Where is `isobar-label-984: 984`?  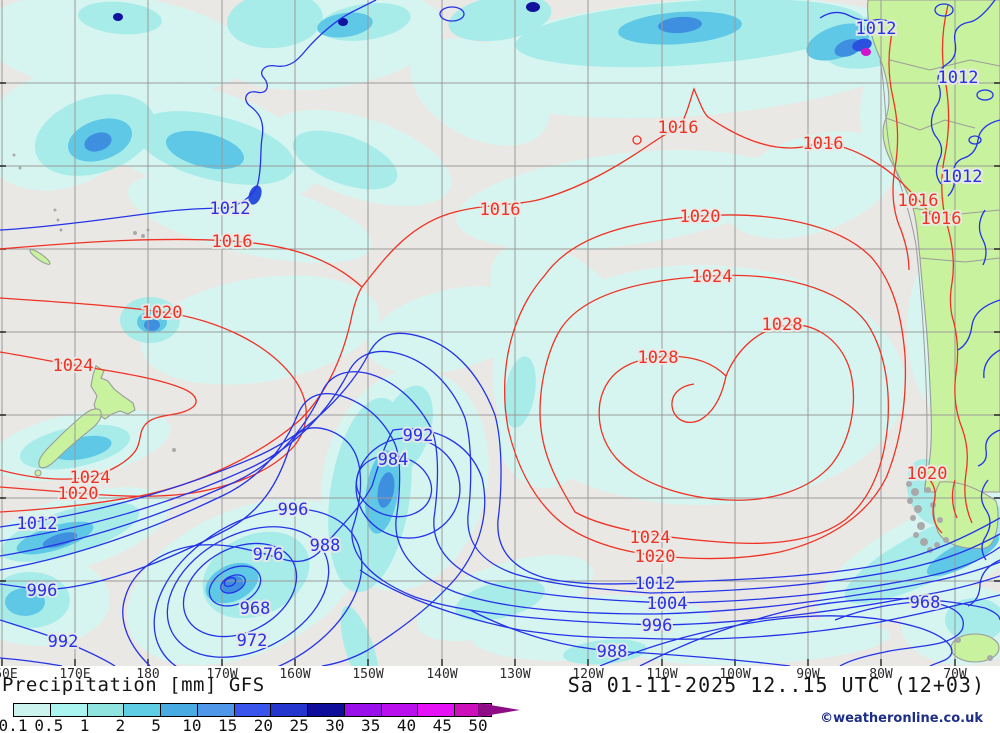 isobar-label-984: 984 is located at coordinates (393, 460).